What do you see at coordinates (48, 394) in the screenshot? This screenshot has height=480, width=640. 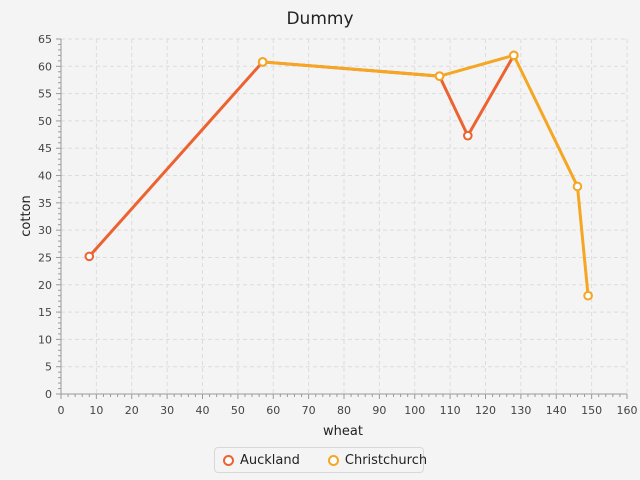 I see `y-tick-label: 0` at bounding box center [48, 394].